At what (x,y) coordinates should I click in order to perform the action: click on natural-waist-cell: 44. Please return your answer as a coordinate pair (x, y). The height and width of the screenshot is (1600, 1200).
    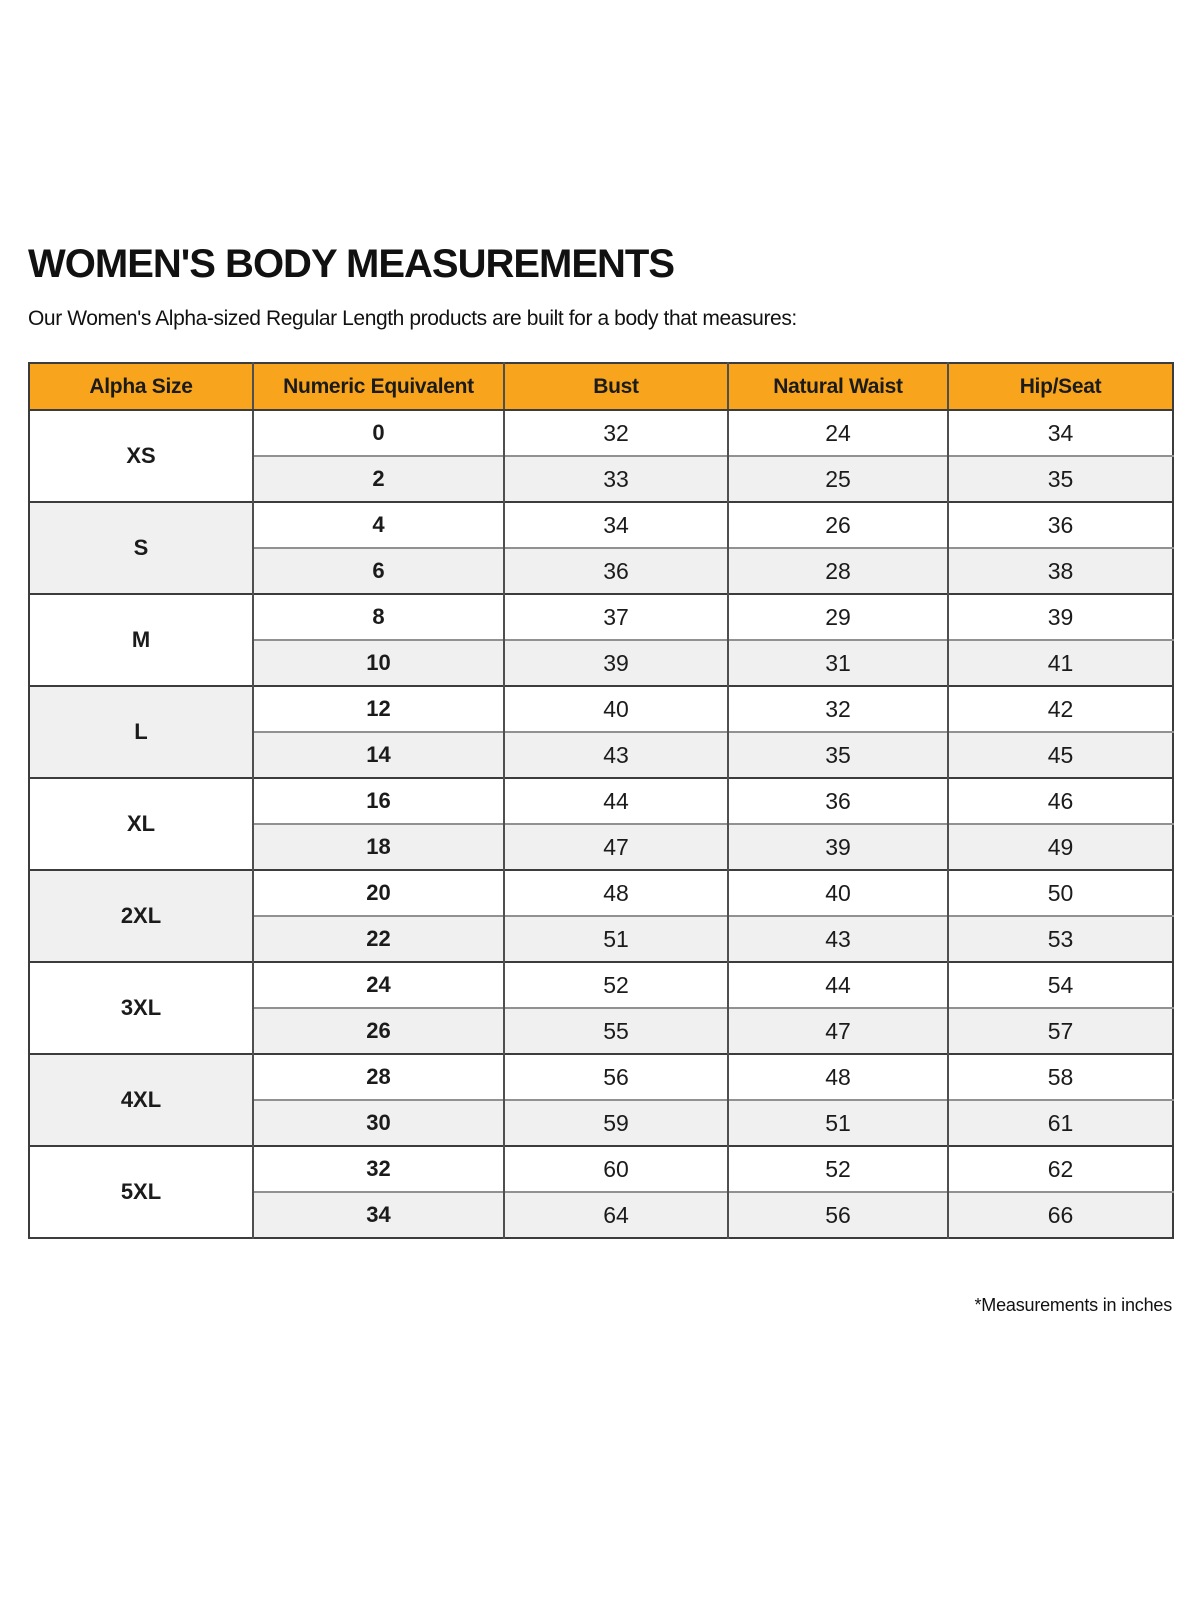
    Looking at the image, I should click on (837, 984).